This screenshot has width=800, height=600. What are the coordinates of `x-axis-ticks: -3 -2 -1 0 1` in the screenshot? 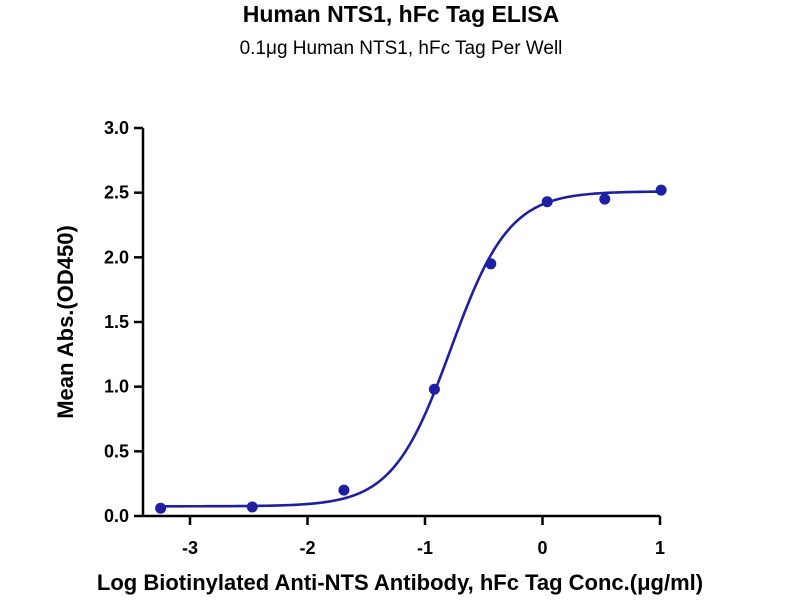 It's located at (423, 537).